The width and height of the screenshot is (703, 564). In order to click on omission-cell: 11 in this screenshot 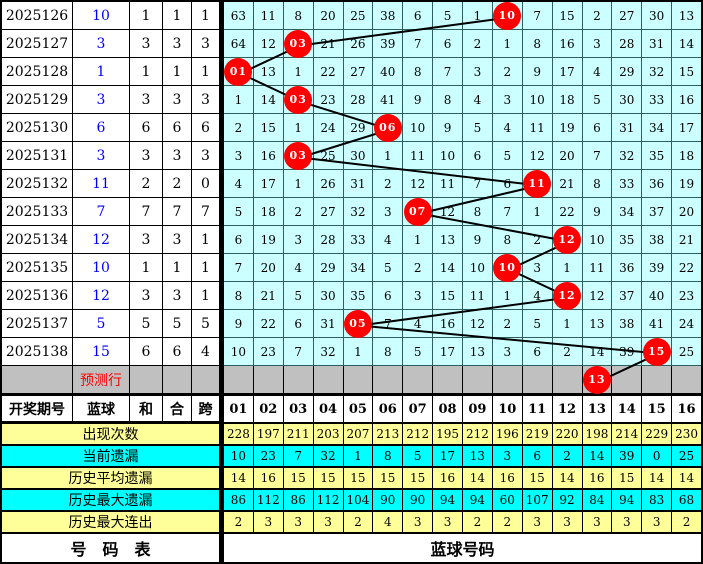, I will do `click(537, 128)`.